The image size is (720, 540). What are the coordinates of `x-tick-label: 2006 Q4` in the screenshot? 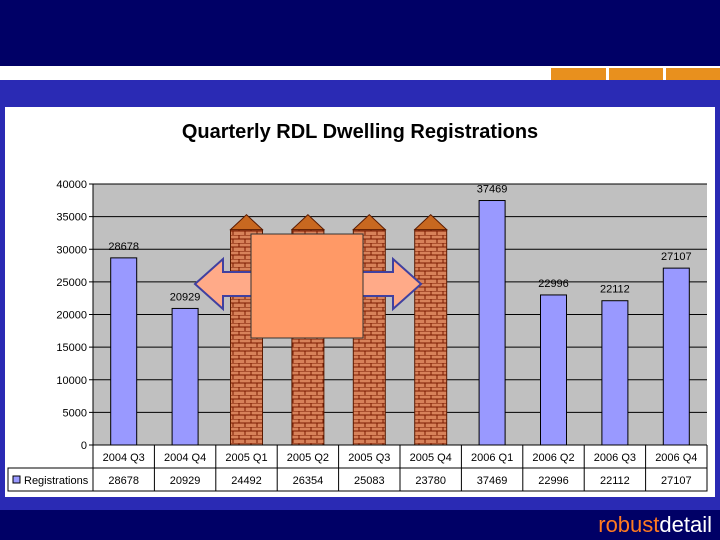 It's located at (676, 458).